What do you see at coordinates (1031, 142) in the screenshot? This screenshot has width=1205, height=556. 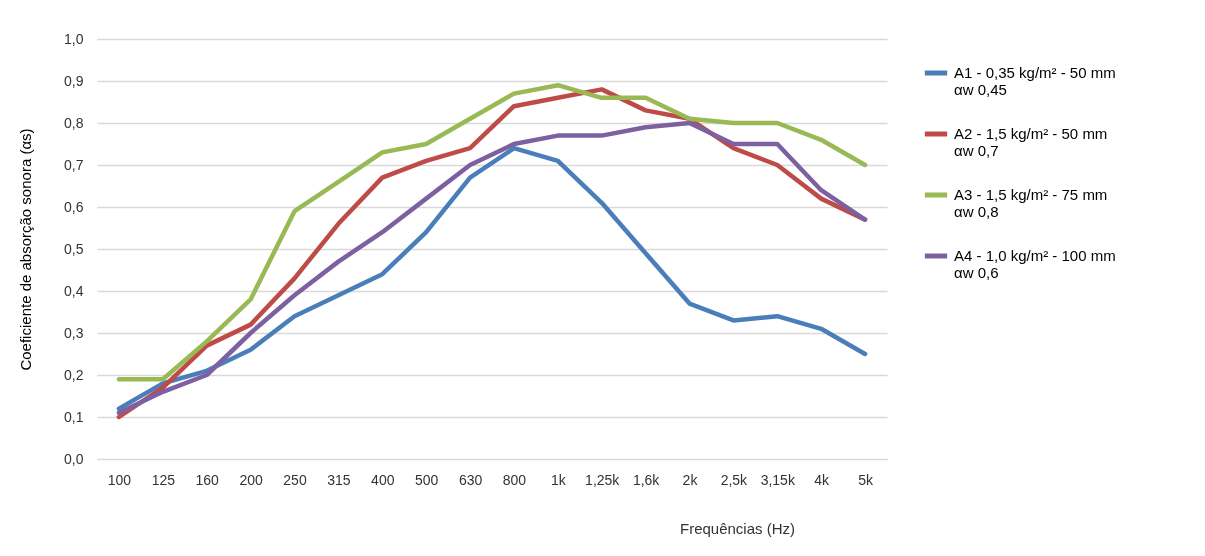 I see `legend-label: A2 - 1,5 kg/m² - 50 mm αw 0,7` at bounding box center [1031, 142].